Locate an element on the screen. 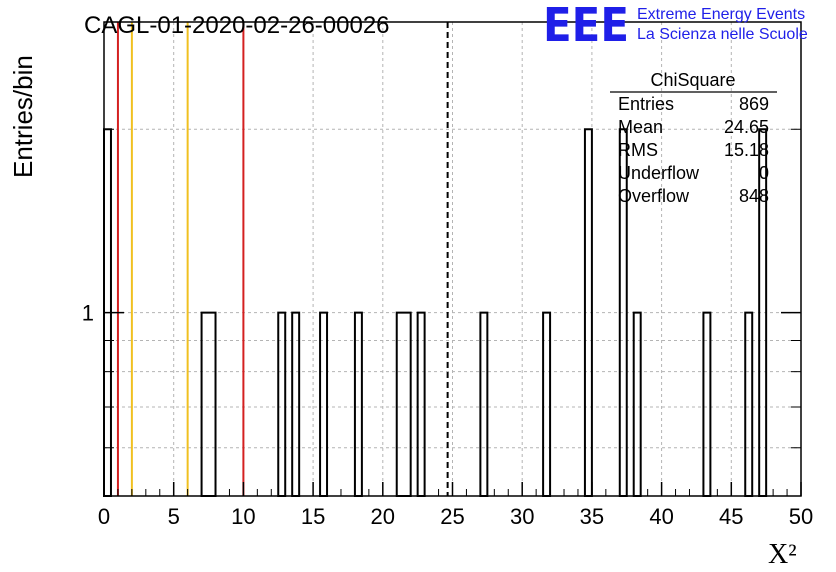 The image size is (836, 572). eee-logo: EEE is located at coordinates (586, 26).